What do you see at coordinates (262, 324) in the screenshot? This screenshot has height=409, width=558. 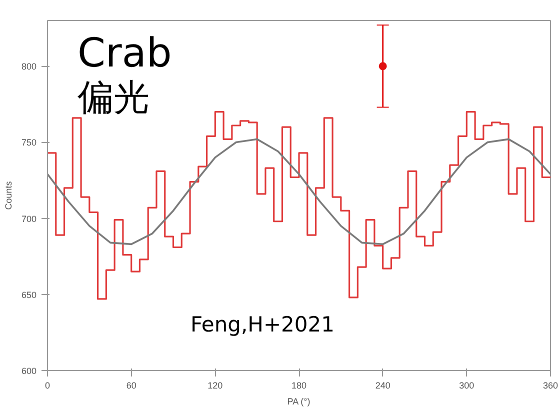 I see `annotation: Feng,H+2021` at bounding box center [262, 324].